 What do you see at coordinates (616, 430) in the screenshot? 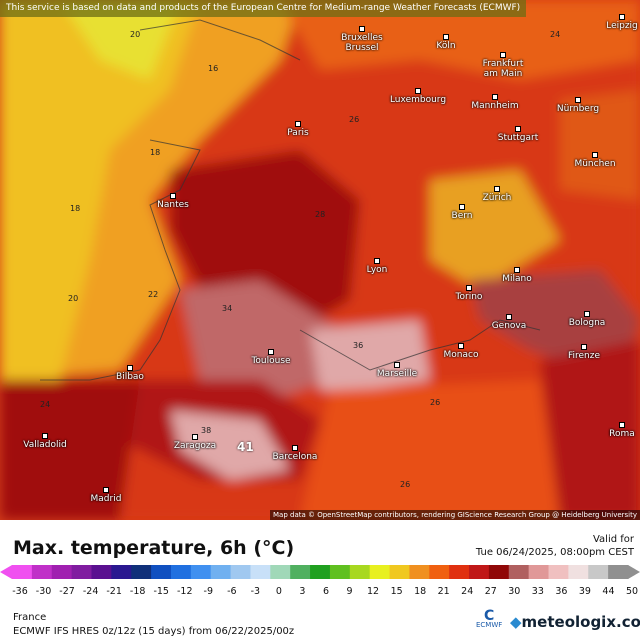
I see `city-label: Roma` at bounding box center [616, 430].